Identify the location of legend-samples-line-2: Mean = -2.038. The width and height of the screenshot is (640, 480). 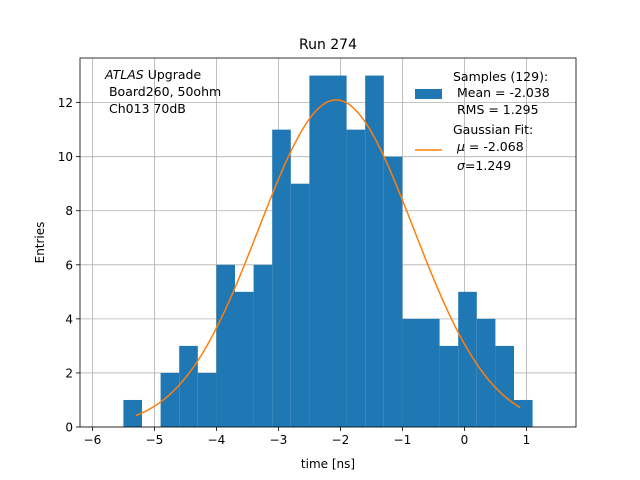
(501, 92).